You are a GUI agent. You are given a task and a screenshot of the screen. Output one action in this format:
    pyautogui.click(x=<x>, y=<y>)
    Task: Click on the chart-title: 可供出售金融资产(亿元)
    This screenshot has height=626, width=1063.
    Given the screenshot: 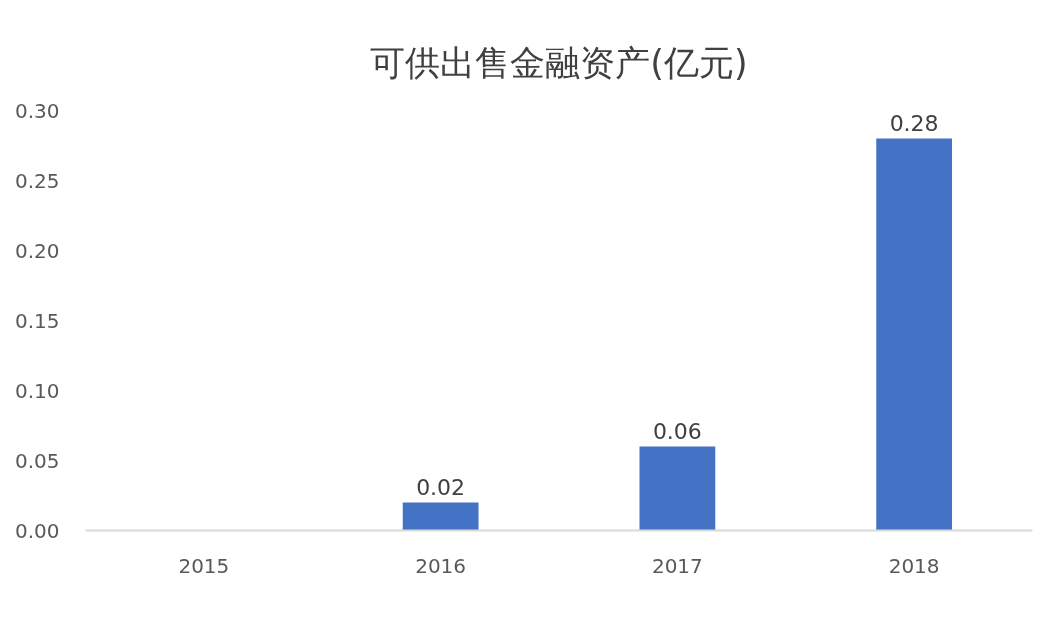 What is the action you would take?
    pyautogui.click(x=559, y=62)
    